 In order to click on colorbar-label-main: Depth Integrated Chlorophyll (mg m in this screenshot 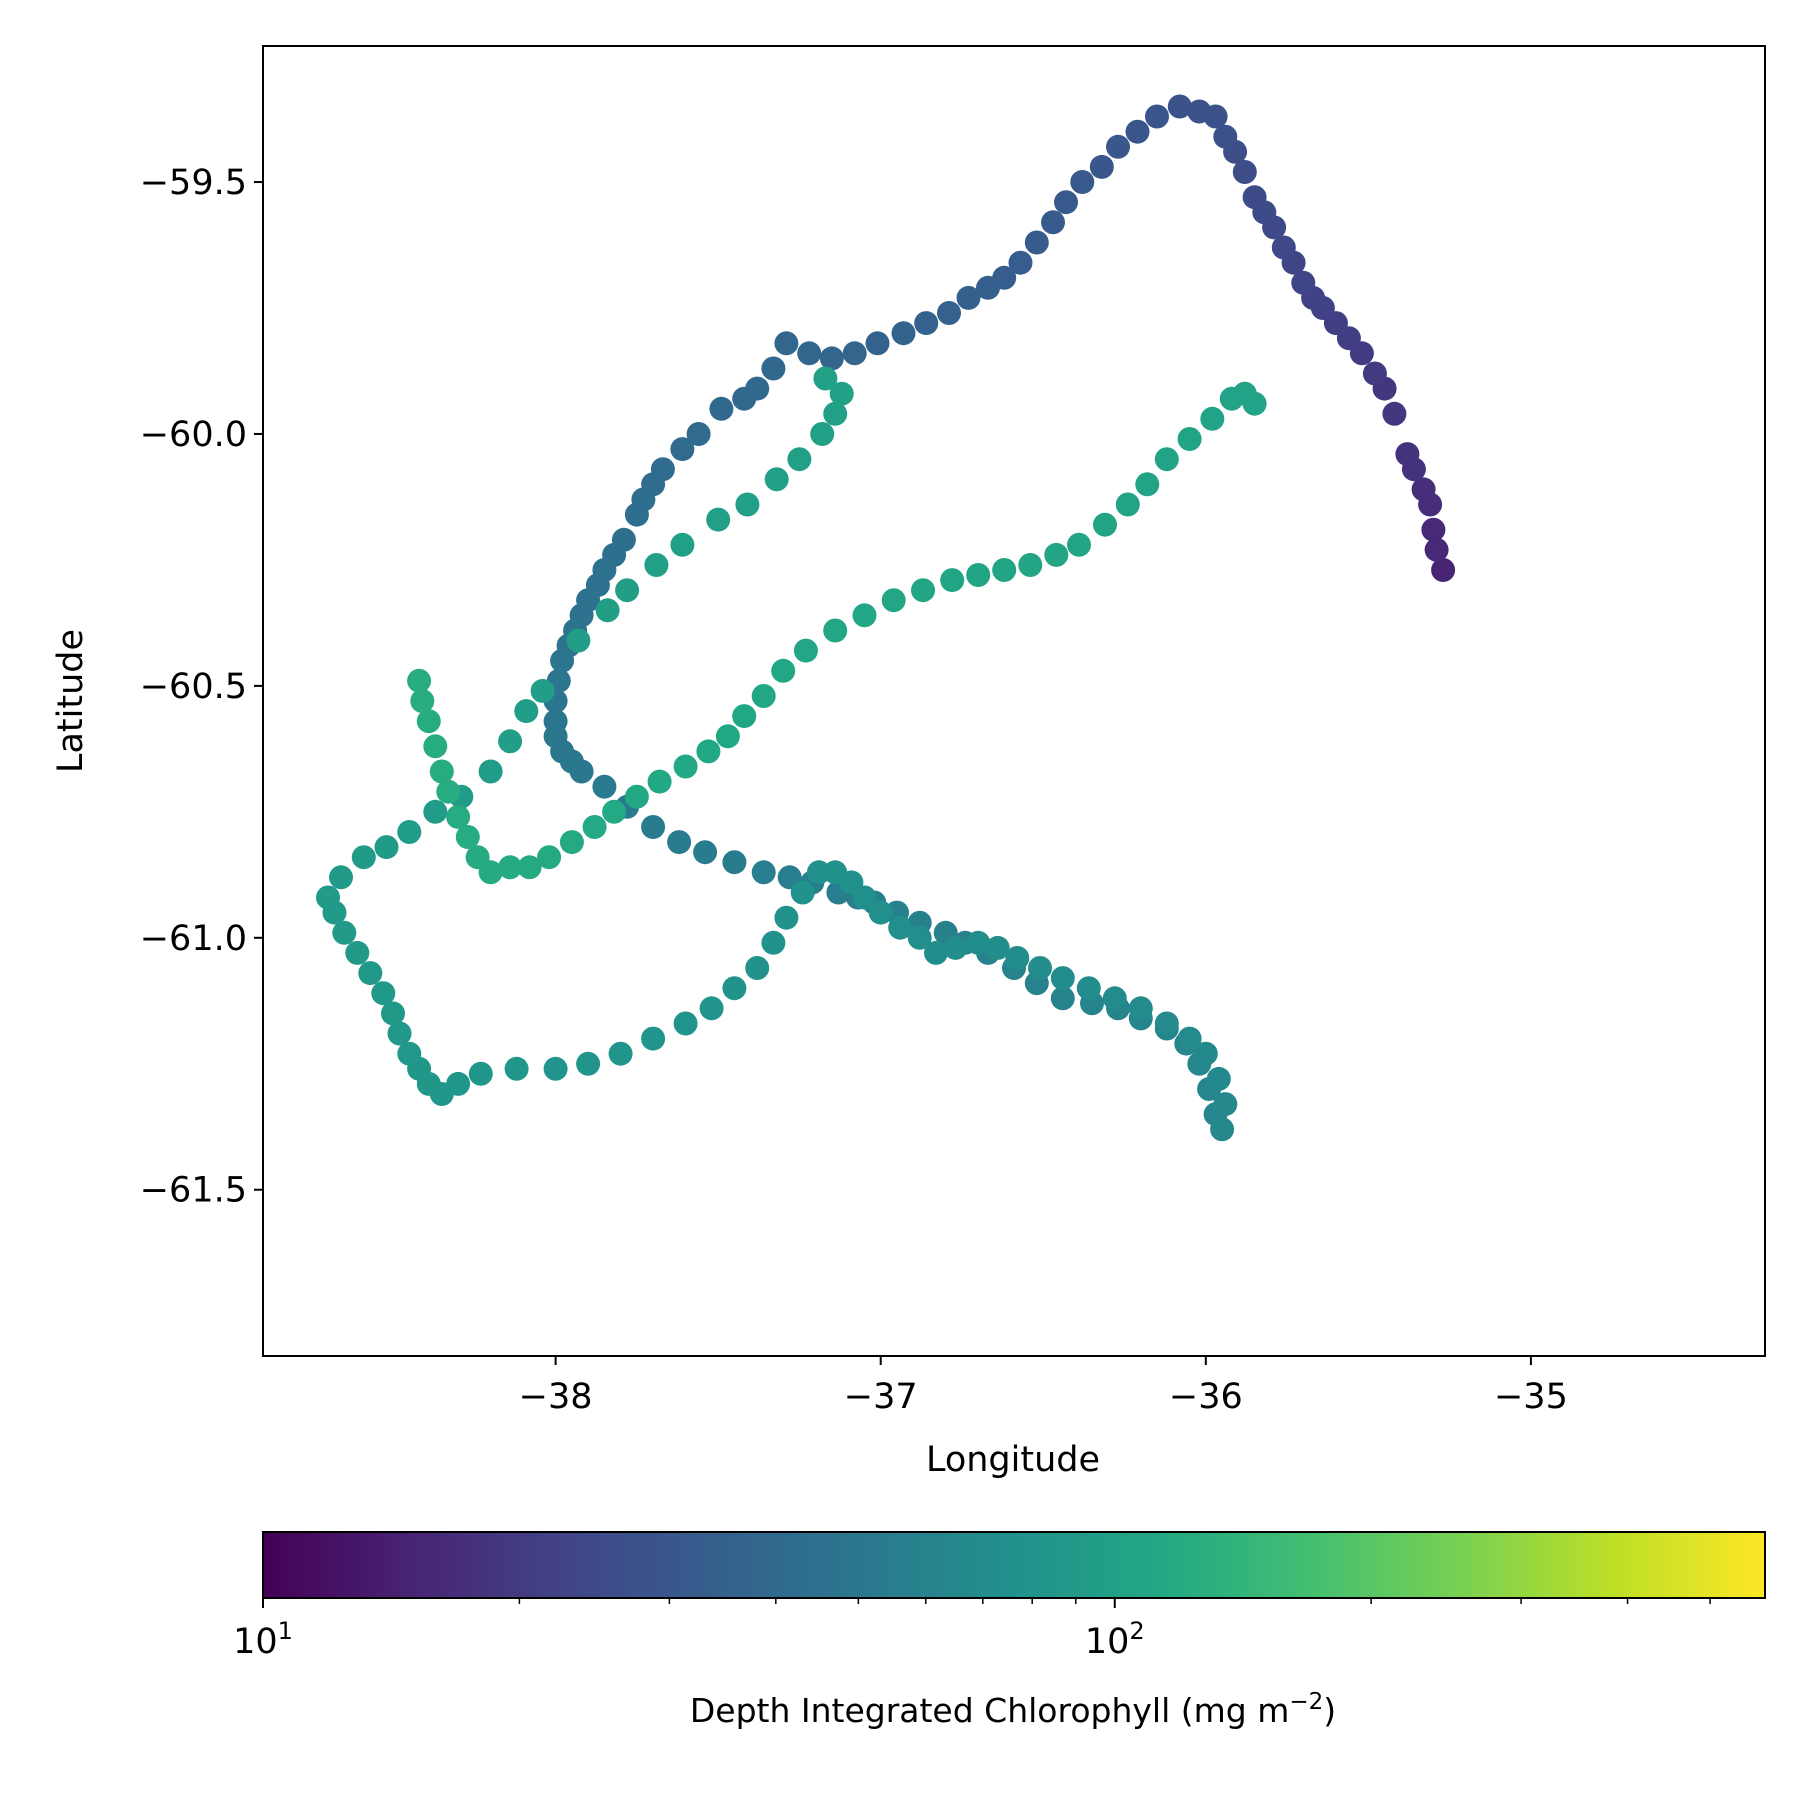, I will do `click(989, 1710)`.